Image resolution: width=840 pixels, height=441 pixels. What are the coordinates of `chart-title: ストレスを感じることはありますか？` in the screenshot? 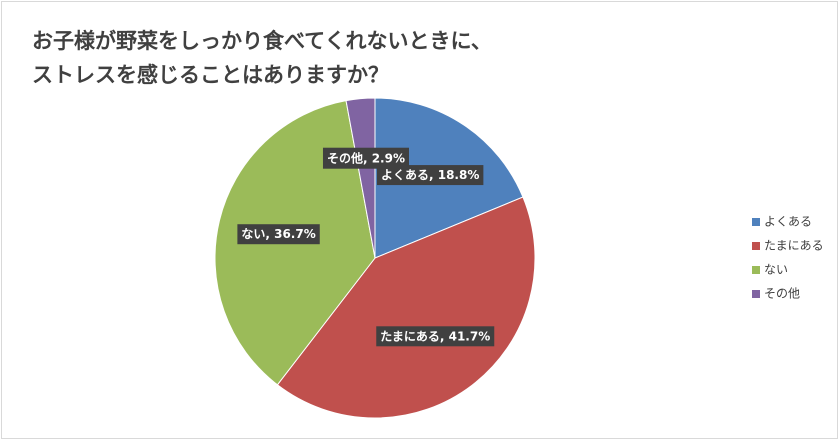 It's located at (210, 75).